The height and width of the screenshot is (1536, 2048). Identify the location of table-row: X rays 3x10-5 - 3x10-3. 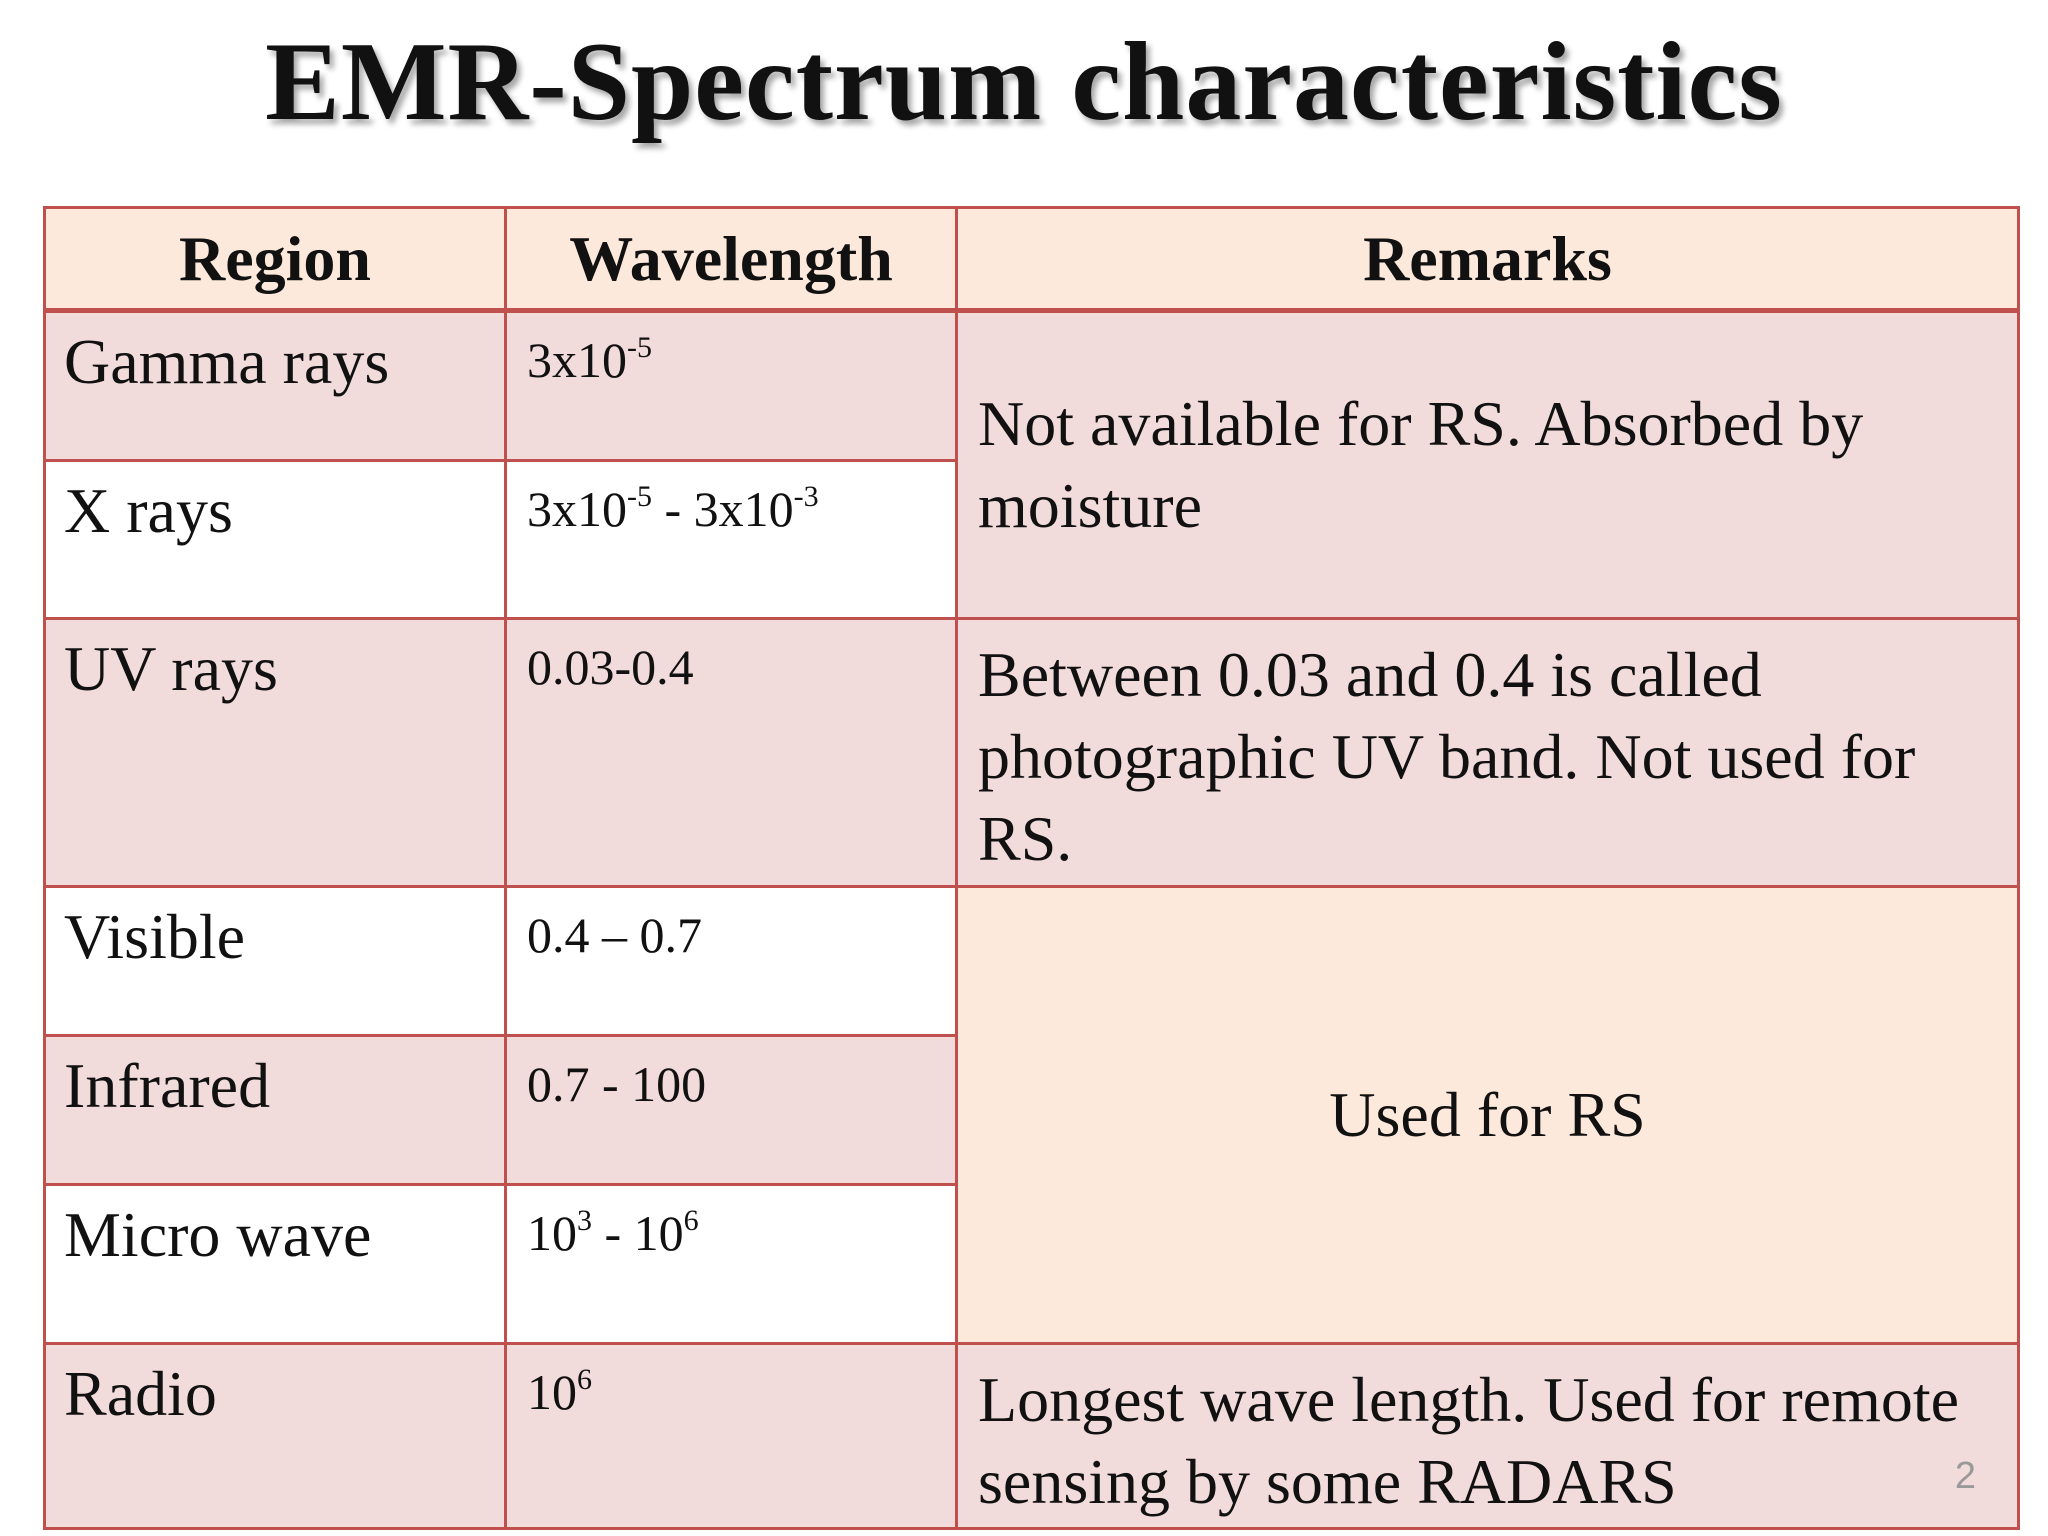
(1031, 539).